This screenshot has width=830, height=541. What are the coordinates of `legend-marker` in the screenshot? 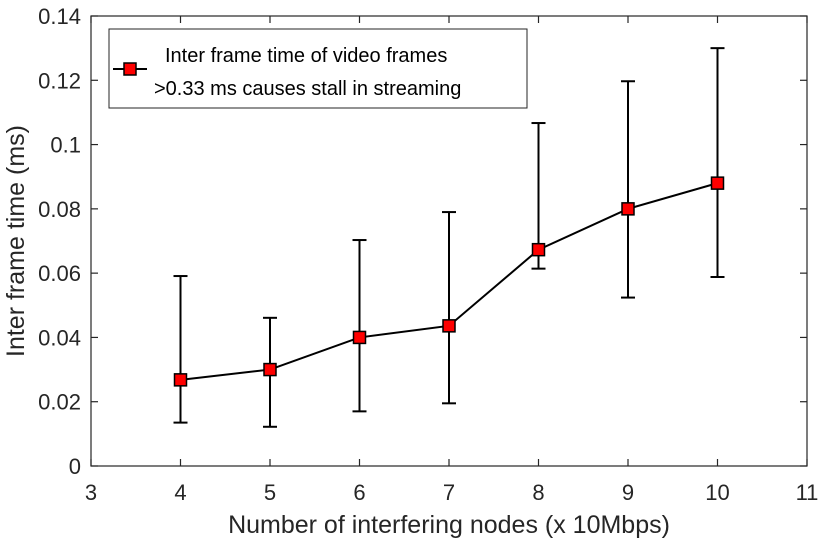 It's located at (130, 69).